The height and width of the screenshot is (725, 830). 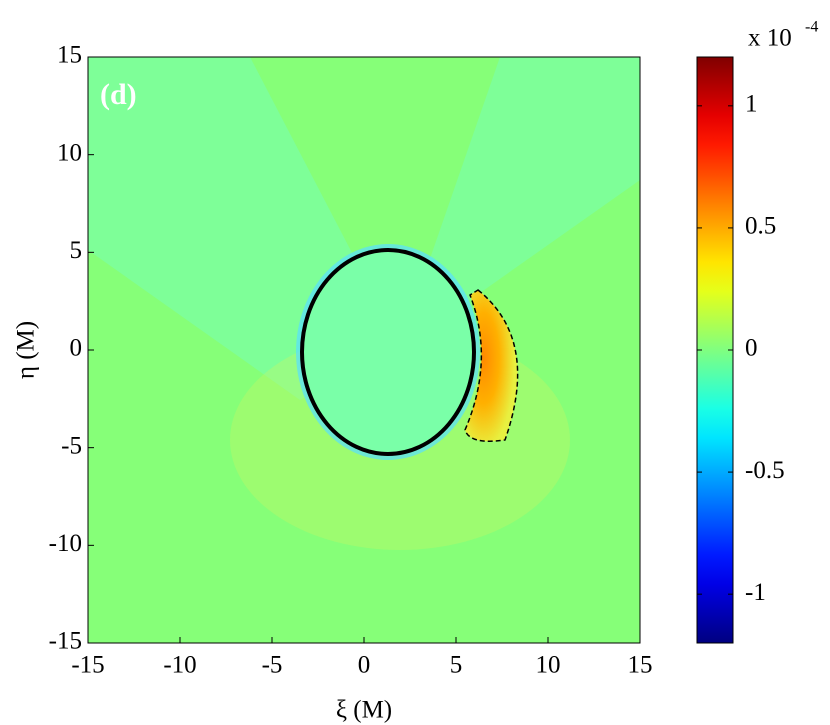 I want to click on y-tick-label: -15, so click(x=65, y=641).